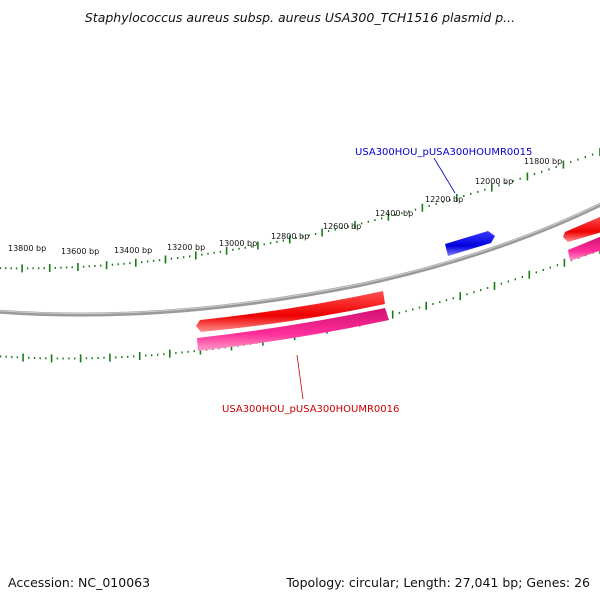 The height and width of the screenshot is (600, 600). I want to click on ruler-label: 13200 bp, so click(186, 247).